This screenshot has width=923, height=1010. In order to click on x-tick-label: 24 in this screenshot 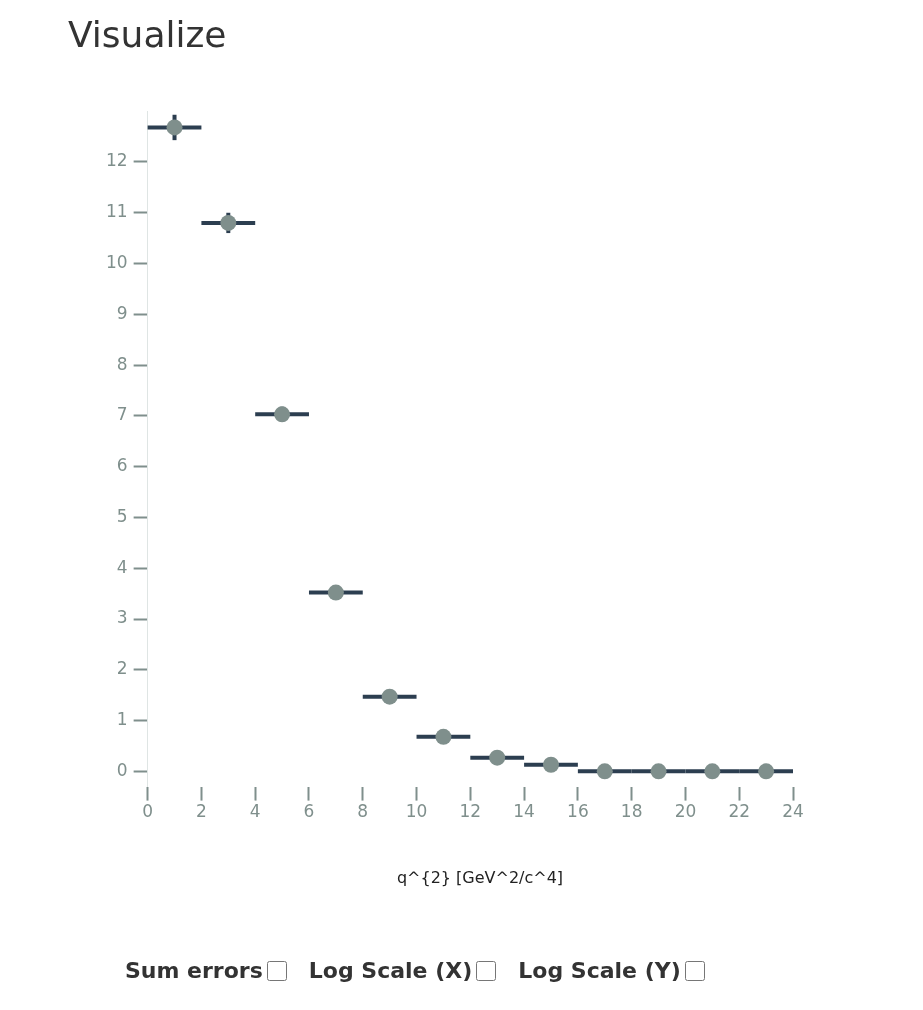, I will do `click(793, 811)`.